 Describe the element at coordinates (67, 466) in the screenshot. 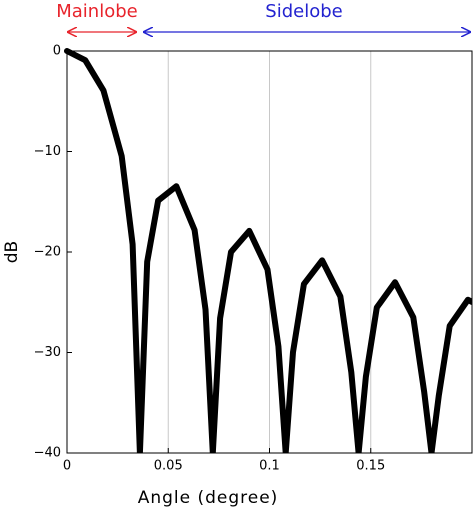

I see `x-tick-label: 0` at that location.